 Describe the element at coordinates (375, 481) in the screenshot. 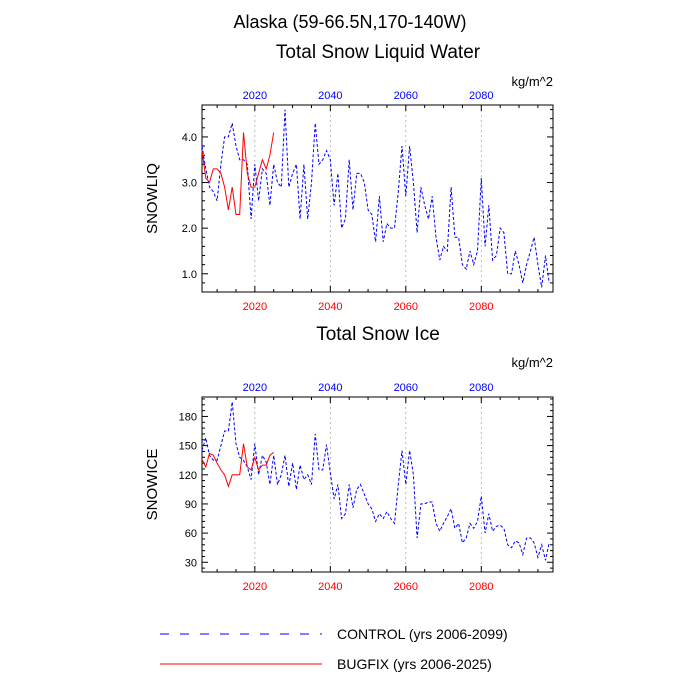

I see `snowice-control-line` at that location.